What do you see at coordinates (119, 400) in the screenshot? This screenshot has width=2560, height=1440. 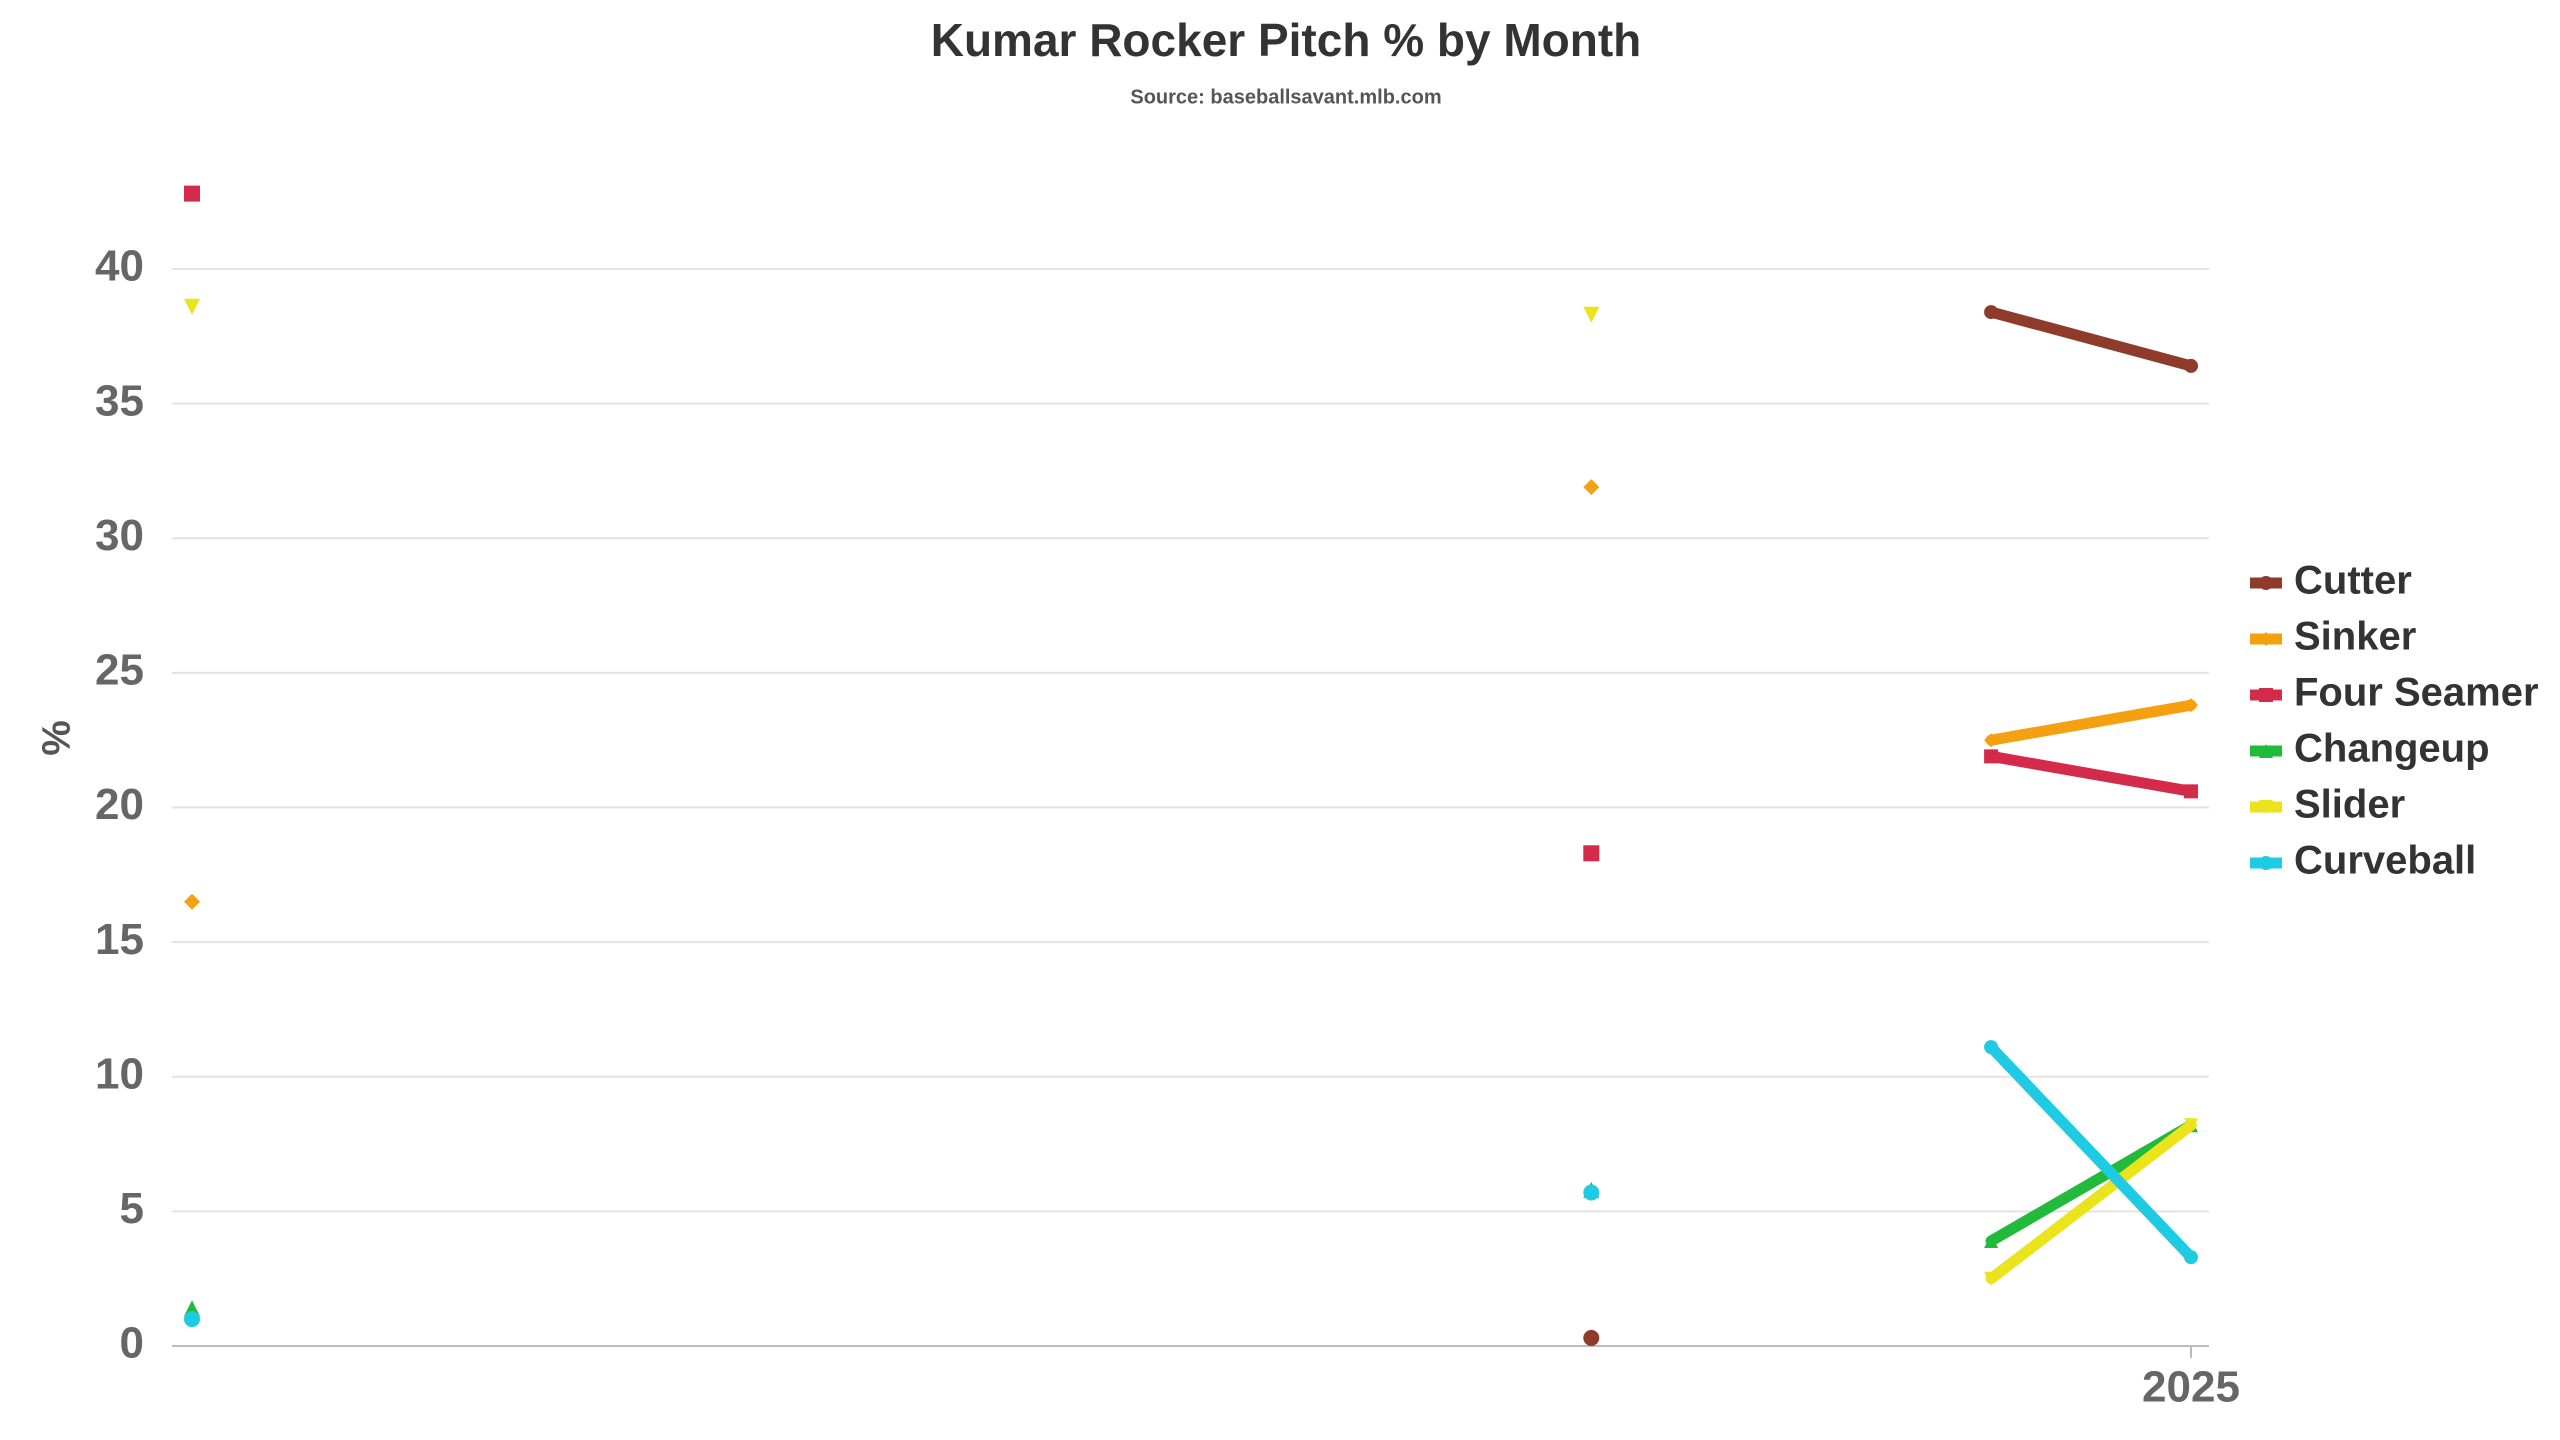 I see `y-tick-label: 35` at bounding box center [119, 400].